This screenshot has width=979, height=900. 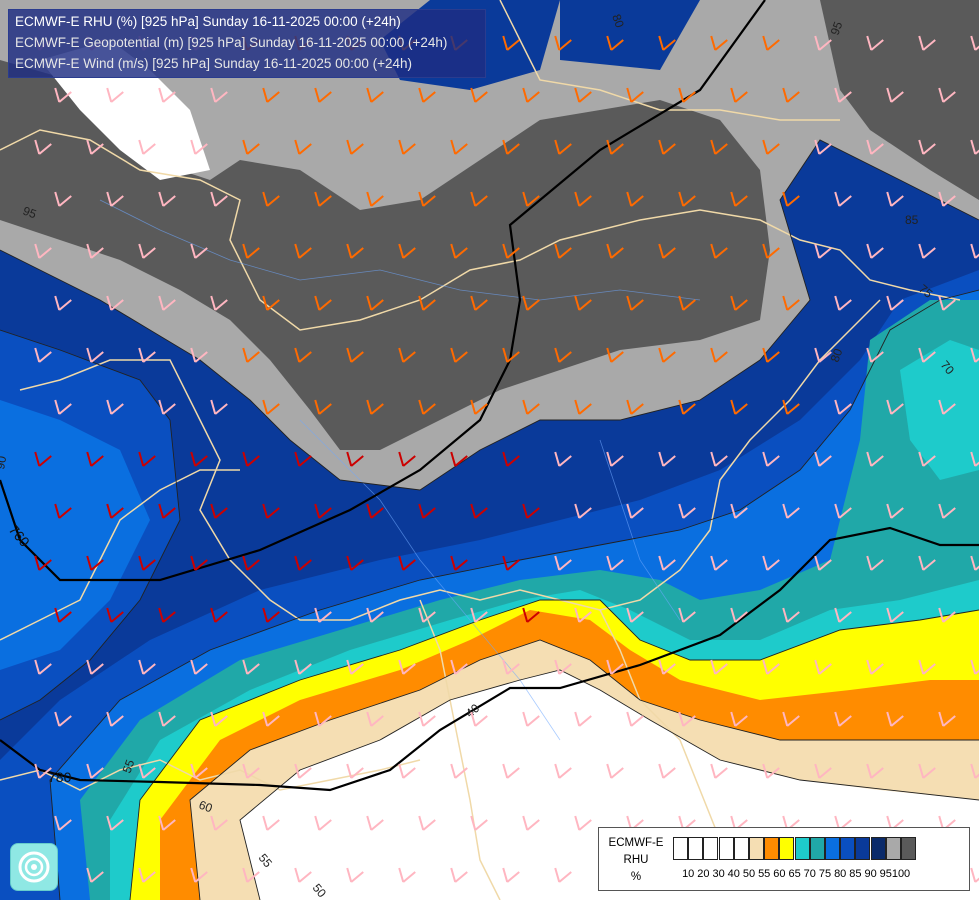 I want to click on ecmwf-logo-icon, so click(x=34, y=867).